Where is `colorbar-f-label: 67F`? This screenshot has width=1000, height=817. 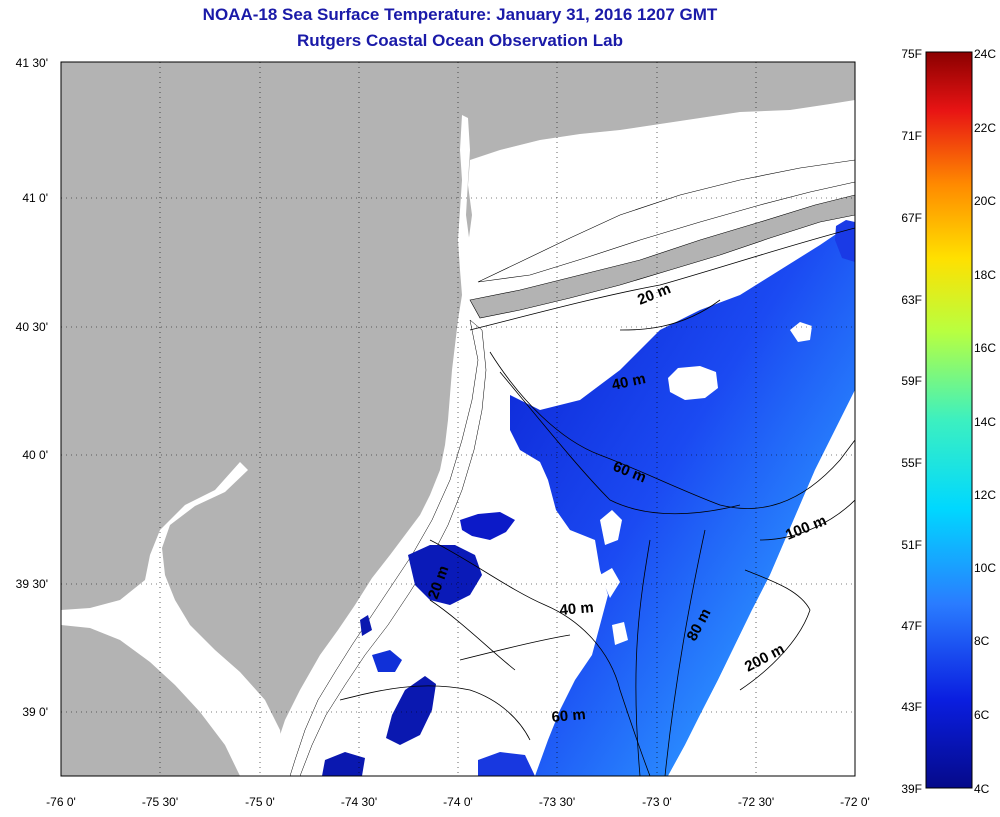
colorbar-f-label: 67F is located at coordinates (911, 218).